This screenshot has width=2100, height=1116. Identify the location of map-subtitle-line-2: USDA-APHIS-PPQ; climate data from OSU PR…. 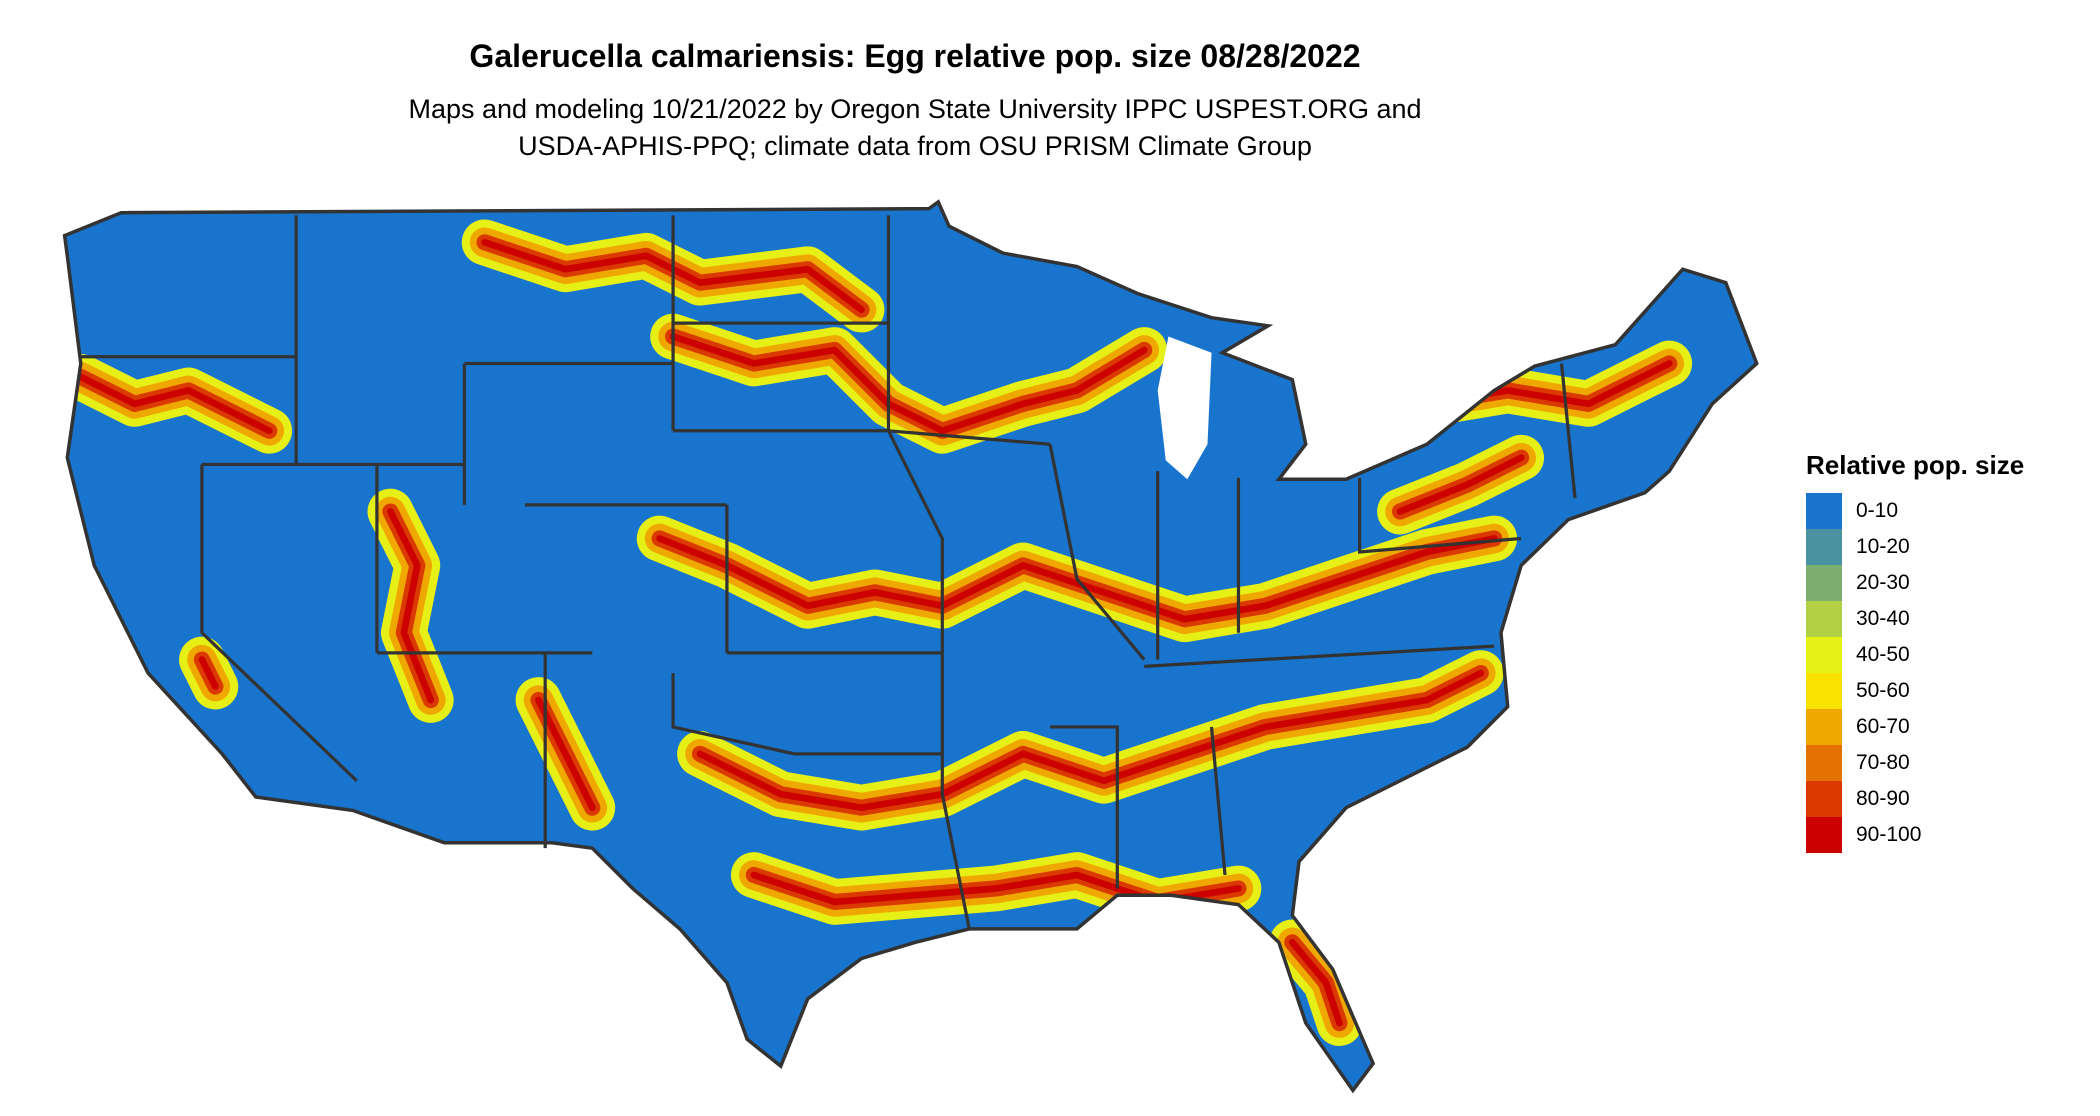
(915, 146).